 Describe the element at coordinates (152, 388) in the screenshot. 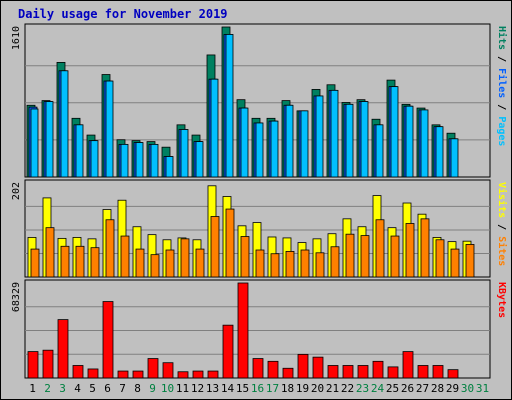

I see `x-tick-label-9: 9` at that location.